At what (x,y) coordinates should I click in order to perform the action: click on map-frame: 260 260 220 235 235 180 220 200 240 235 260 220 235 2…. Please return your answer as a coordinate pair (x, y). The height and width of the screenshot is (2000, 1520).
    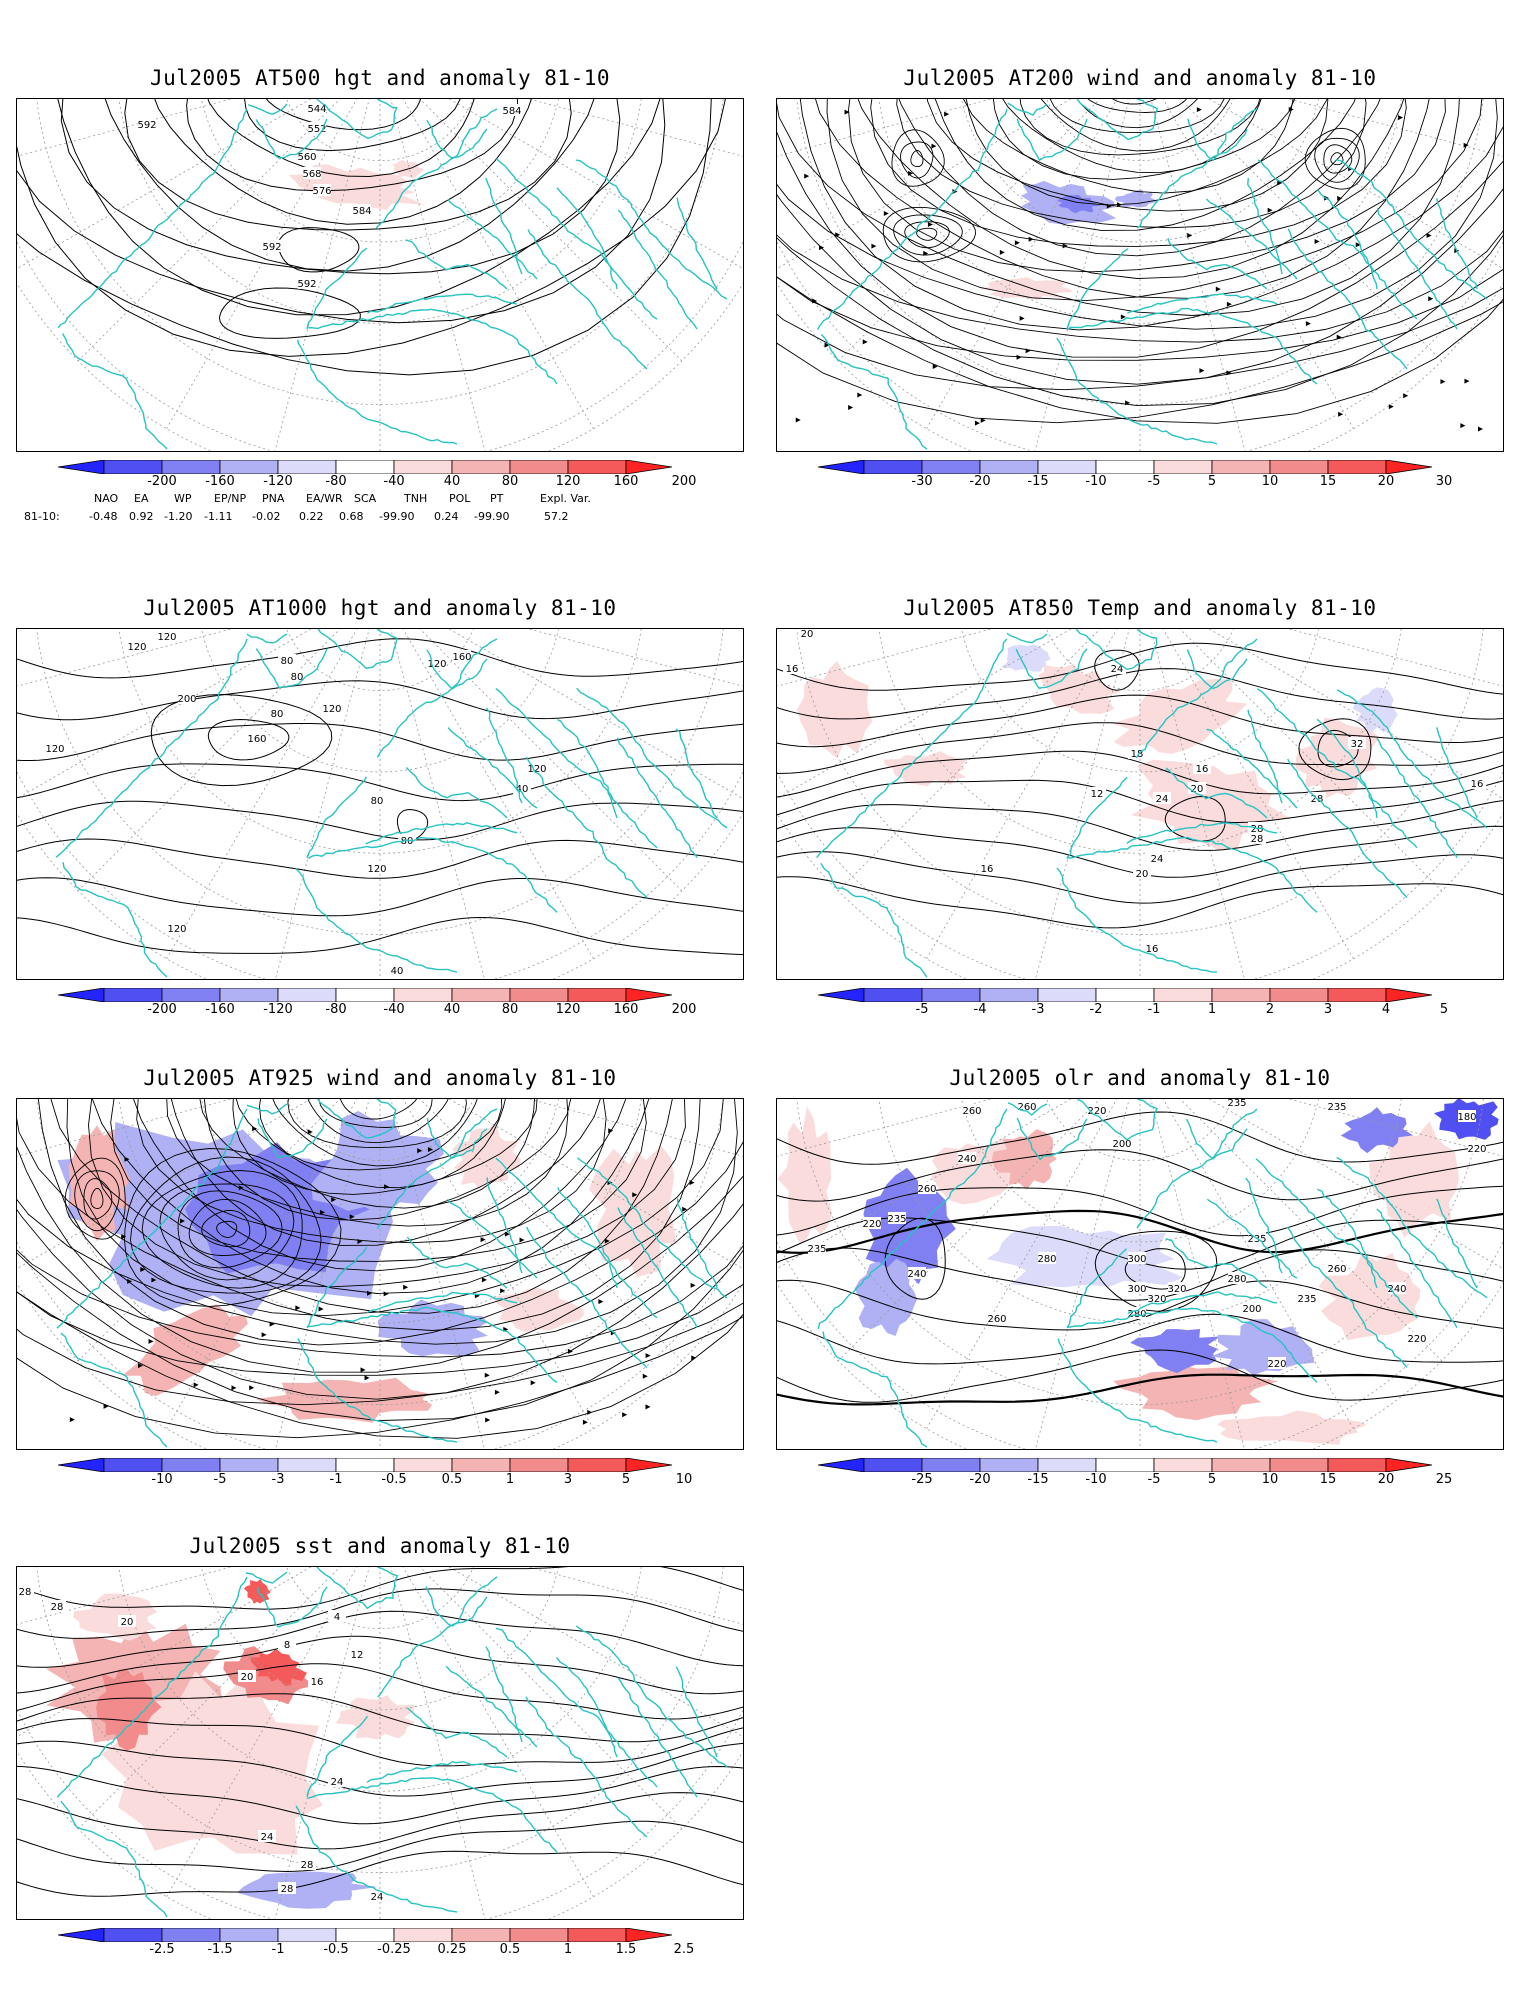
    Looking at the image, I should click on (1140, 1274).